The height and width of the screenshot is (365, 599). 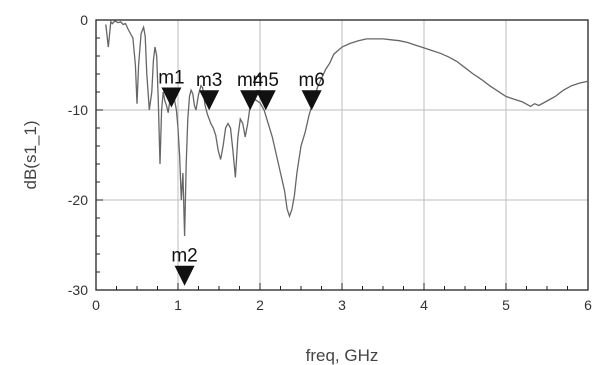 I want to click on marker-m3: m3, so click(x=209, y=90).